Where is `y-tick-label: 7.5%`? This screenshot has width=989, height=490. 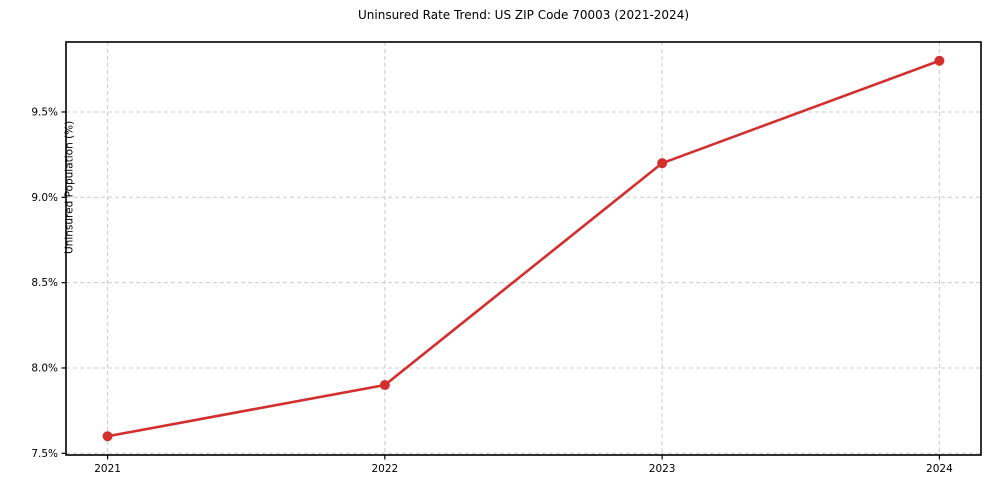 y-tick-label: 7.5% is located at coordinates (44, 454).